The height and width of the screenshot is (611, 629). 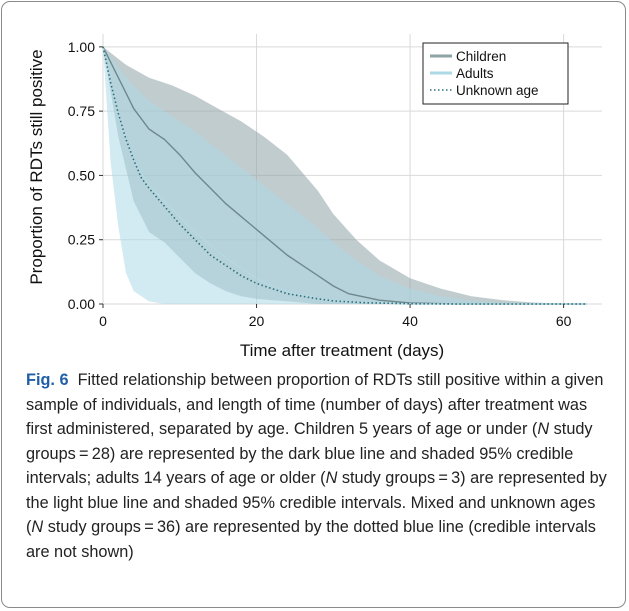 I want to click on y-axis-label: Proportion of RDTs still positive, so click(x=36, y=166).